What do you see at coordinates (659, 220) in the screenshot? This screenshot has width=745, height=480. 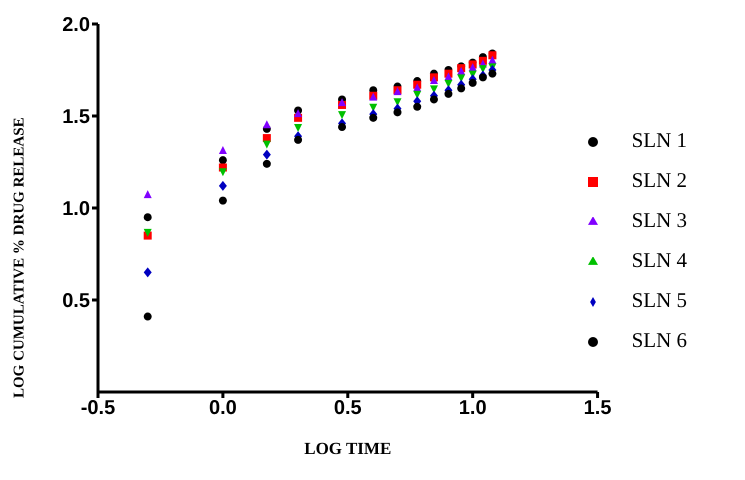 I see `legend-label: SLN 3` at bounding box center [659, 220].